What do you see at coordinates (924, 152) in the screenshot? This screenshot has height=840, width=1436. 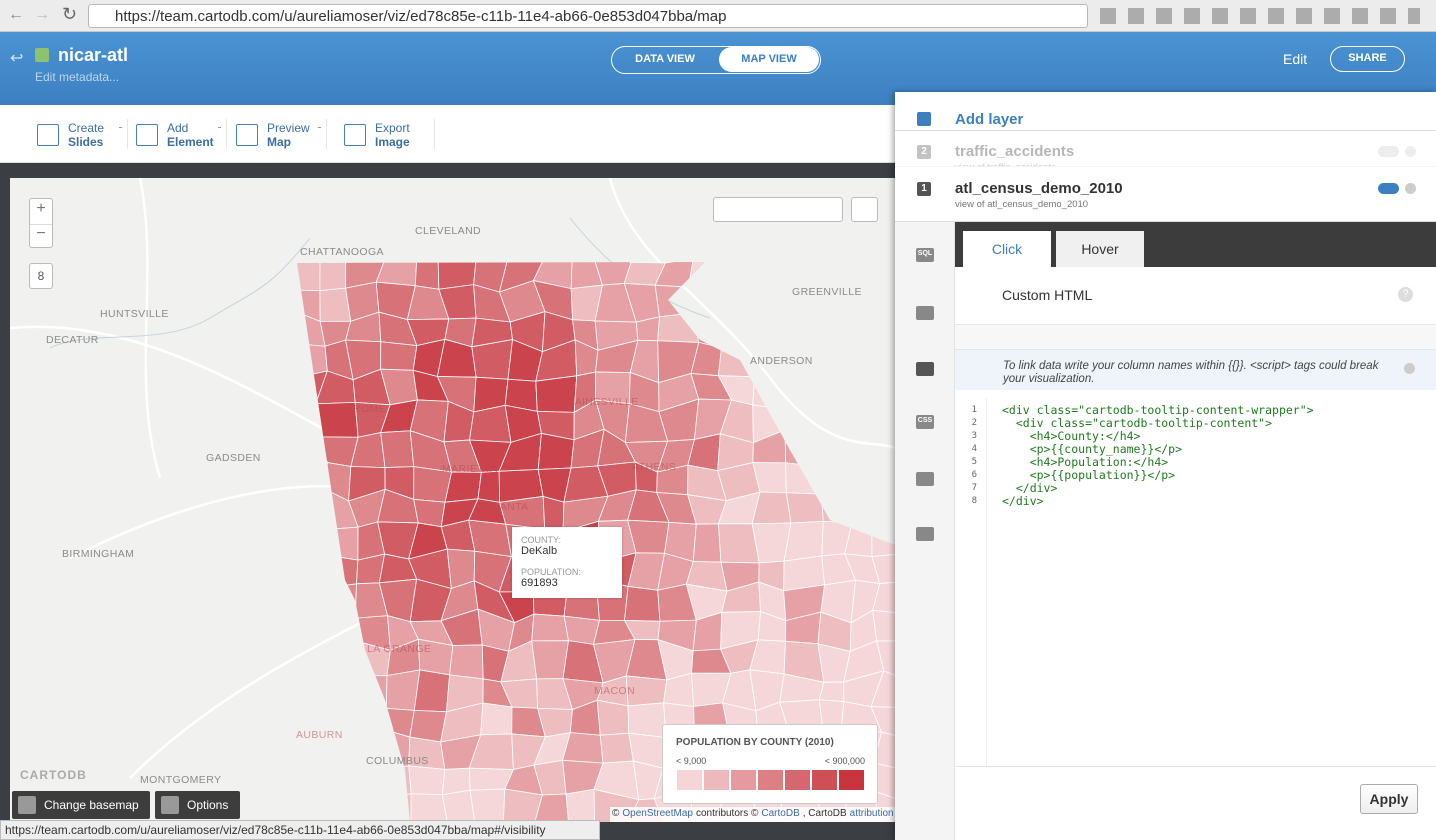 I see `layer-number: 2` at bounding box center [924, 152].